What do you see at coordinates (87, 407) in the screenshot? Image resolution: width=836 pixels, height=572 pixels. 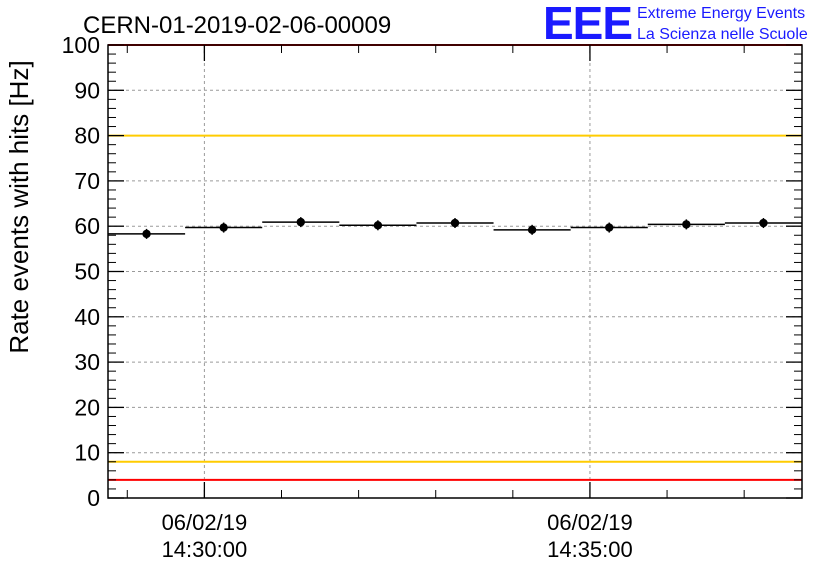 I see `y-tick-label: 20` at bounding box center [87, 407].